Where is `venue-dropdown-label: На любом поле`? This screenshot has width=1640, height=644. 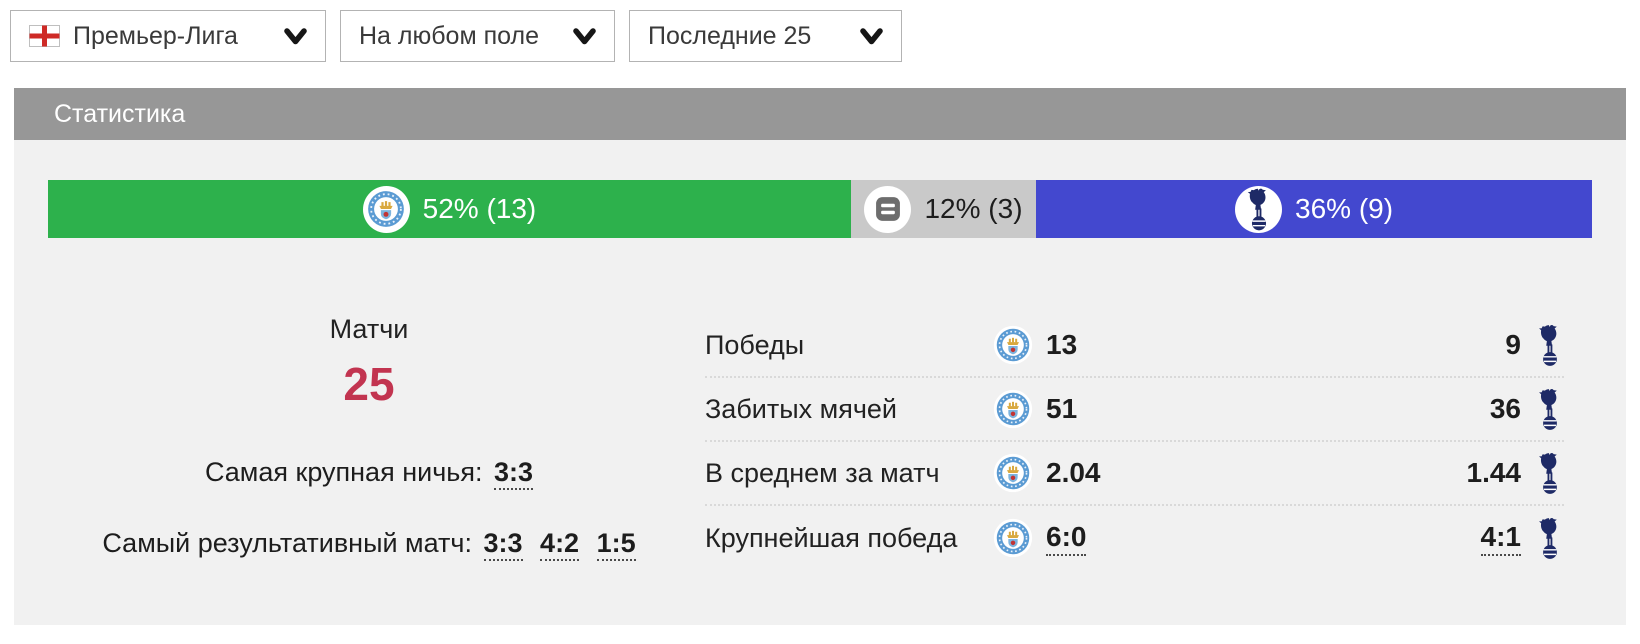
venue-dropdown-label: На любом поле is located at coordinates (449, 35).